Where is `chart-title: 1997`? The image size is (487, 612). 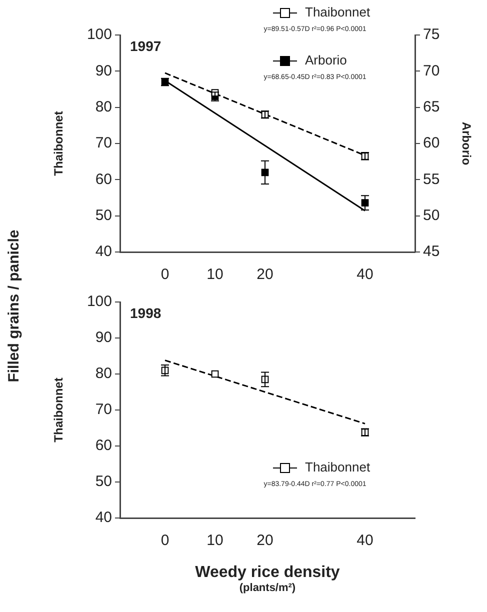
chart-title: 1997 is located at coordinates (146, 46).